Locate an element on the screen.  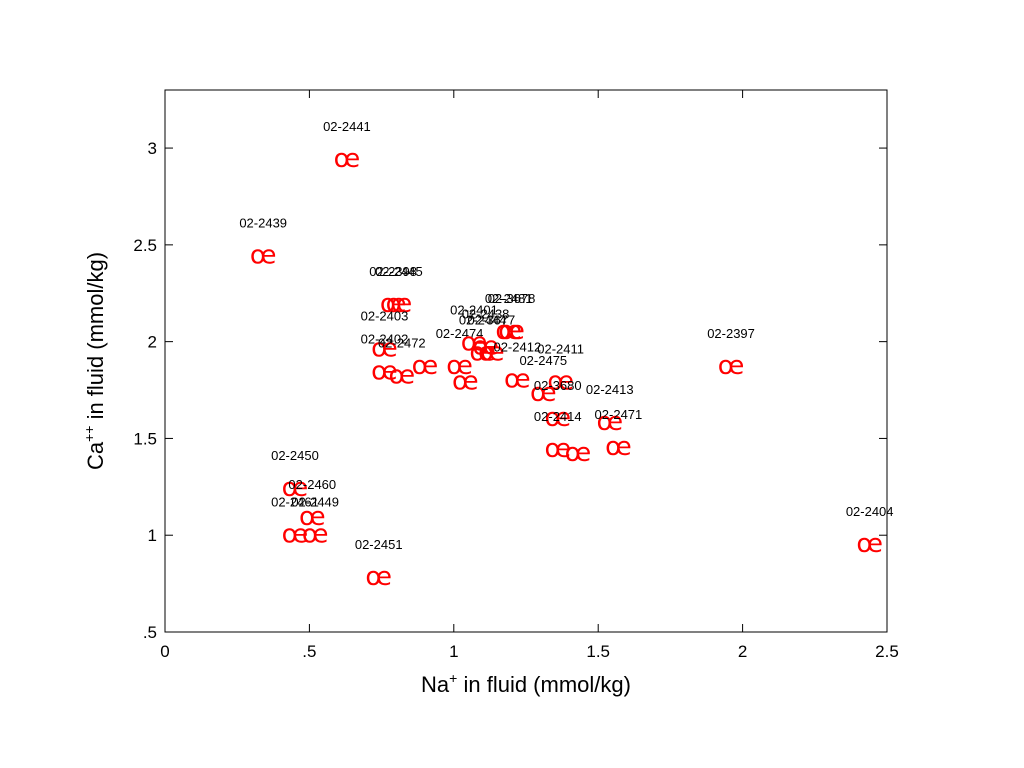
y-axis-title-superscript: ++ is located at coordinates (89, 434).